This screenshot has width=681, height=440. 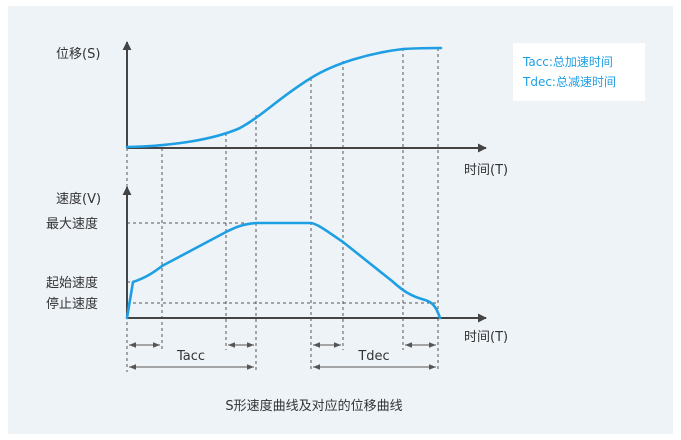 What do you see at coordinates (486, 170) in the screenshot?
I see `displacement-x-label: 时间(T)` at bounding box center [486, 170].